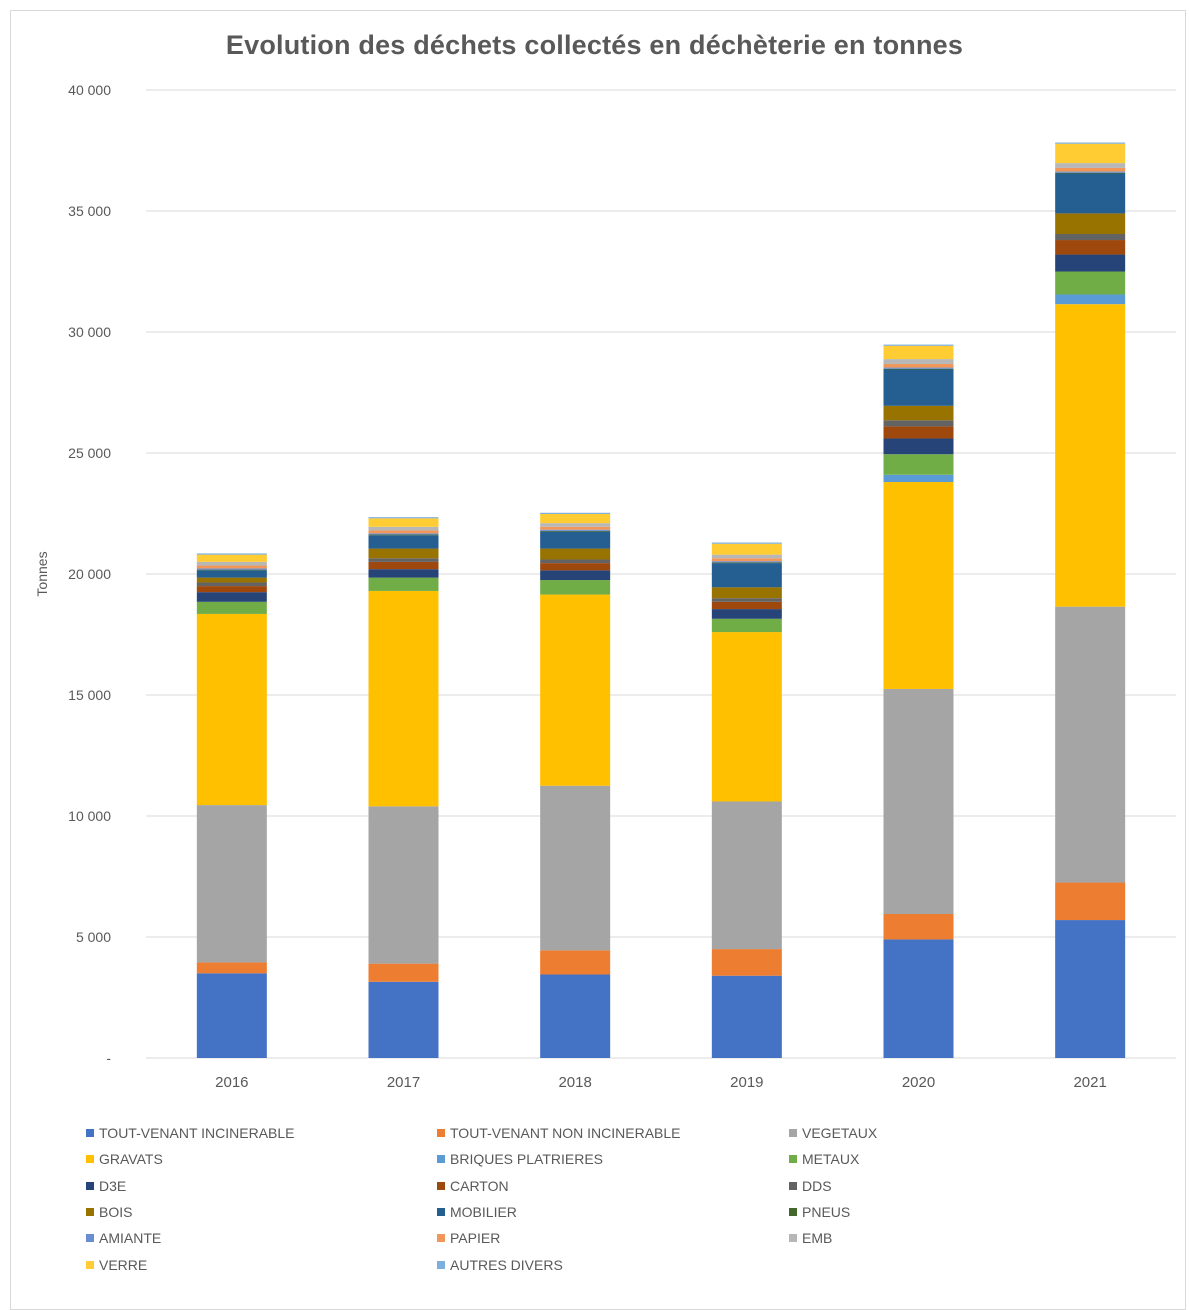  Describe the element at coordinates (746, 1082) in the screenshot. I see `x-tick-label: 2019` at that location.